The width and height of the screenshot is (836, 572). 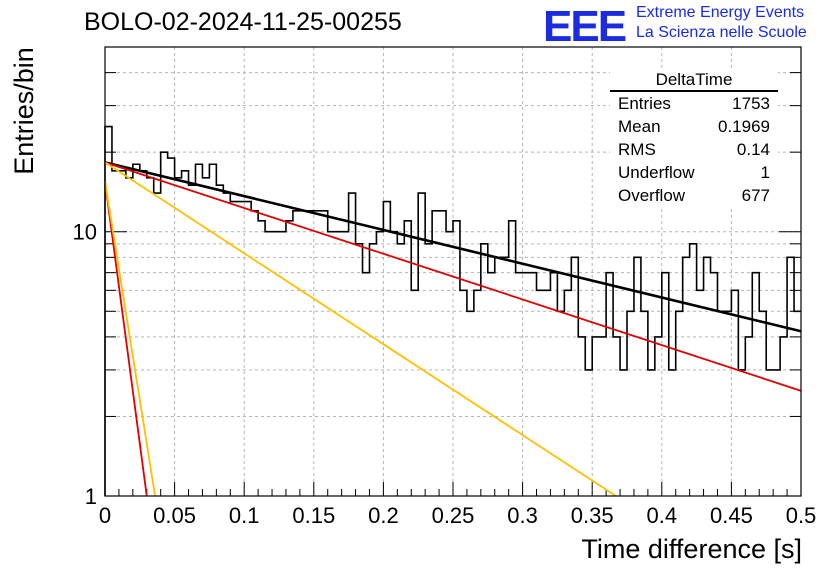 I want to click on y-axis-label: Entries/bin, so click(x=24, y=111).